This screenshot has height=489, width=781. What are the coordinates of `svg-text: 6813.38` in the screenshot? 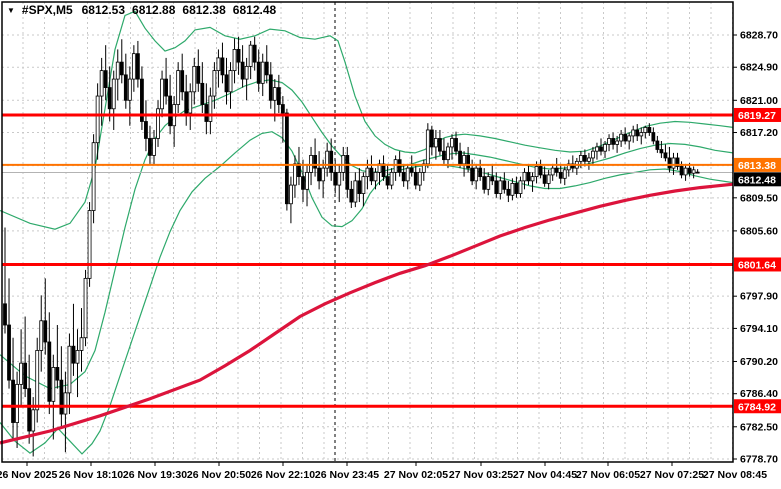 It's located at (757, 166).